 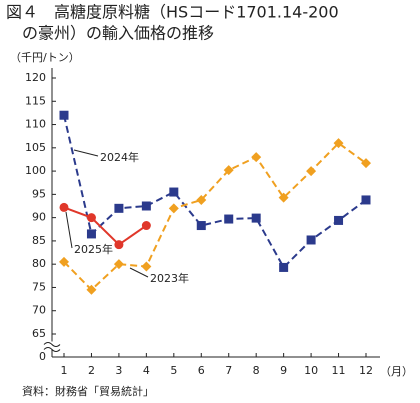 What do you see at coordinates (172, 12) in the screenshot?
I see `chart-title: 図４ 高糖度原料糖（HSコード1701.14-200` at bounding box center [172, 12].